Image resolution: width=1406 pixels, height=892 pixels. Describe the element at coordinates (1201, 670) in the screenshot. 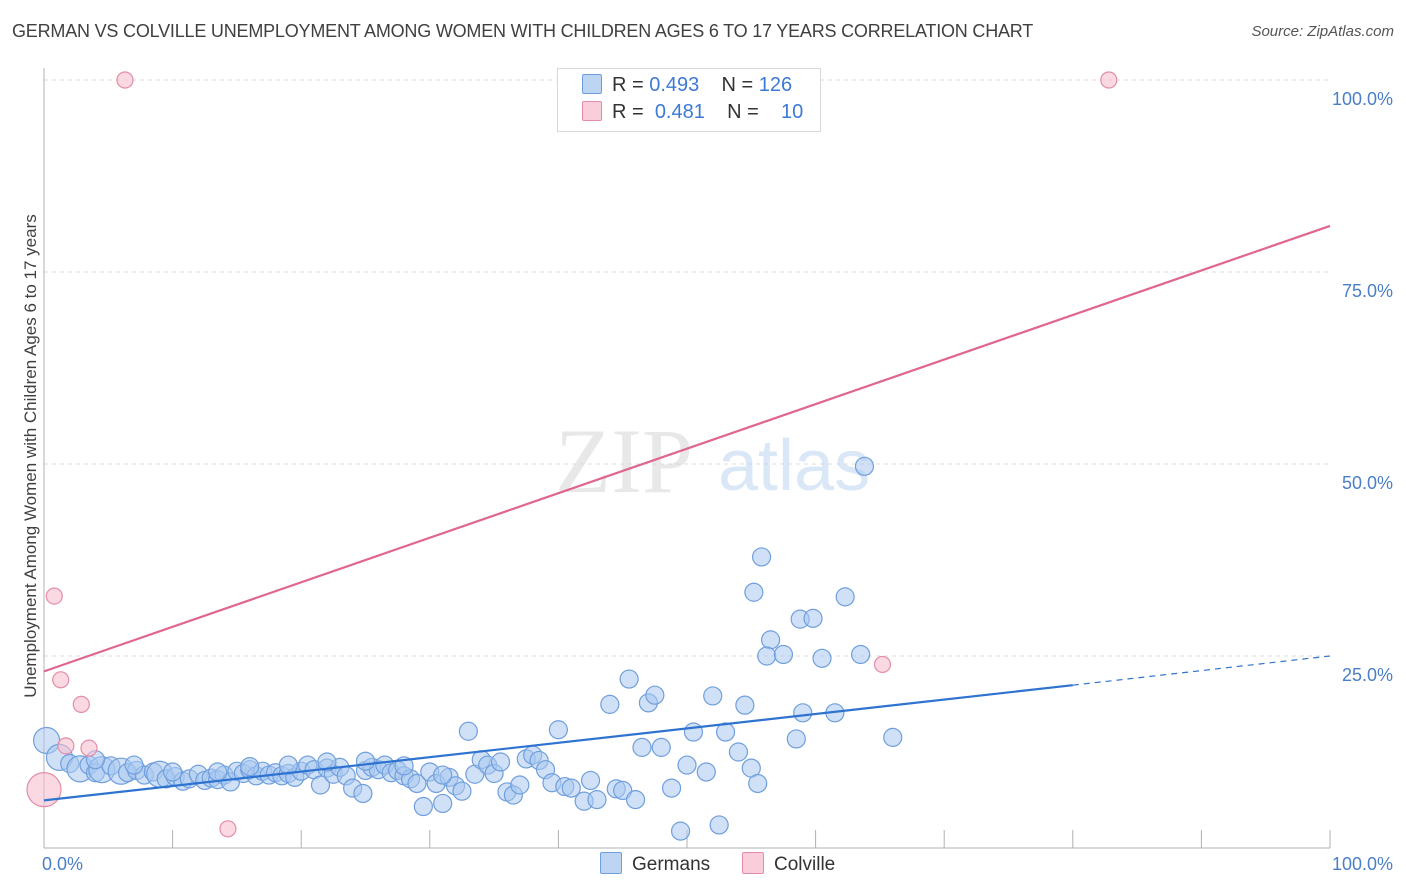

I see `germans-trend-extension` at that location.